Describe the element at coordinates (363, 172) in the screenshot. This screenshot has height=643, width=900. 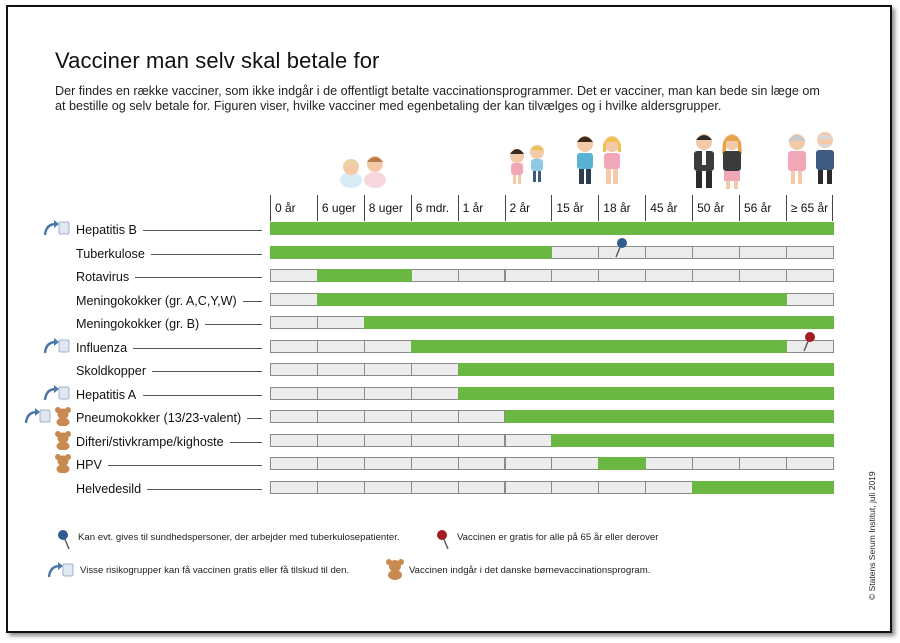
I see `babies-illustration` at that location.